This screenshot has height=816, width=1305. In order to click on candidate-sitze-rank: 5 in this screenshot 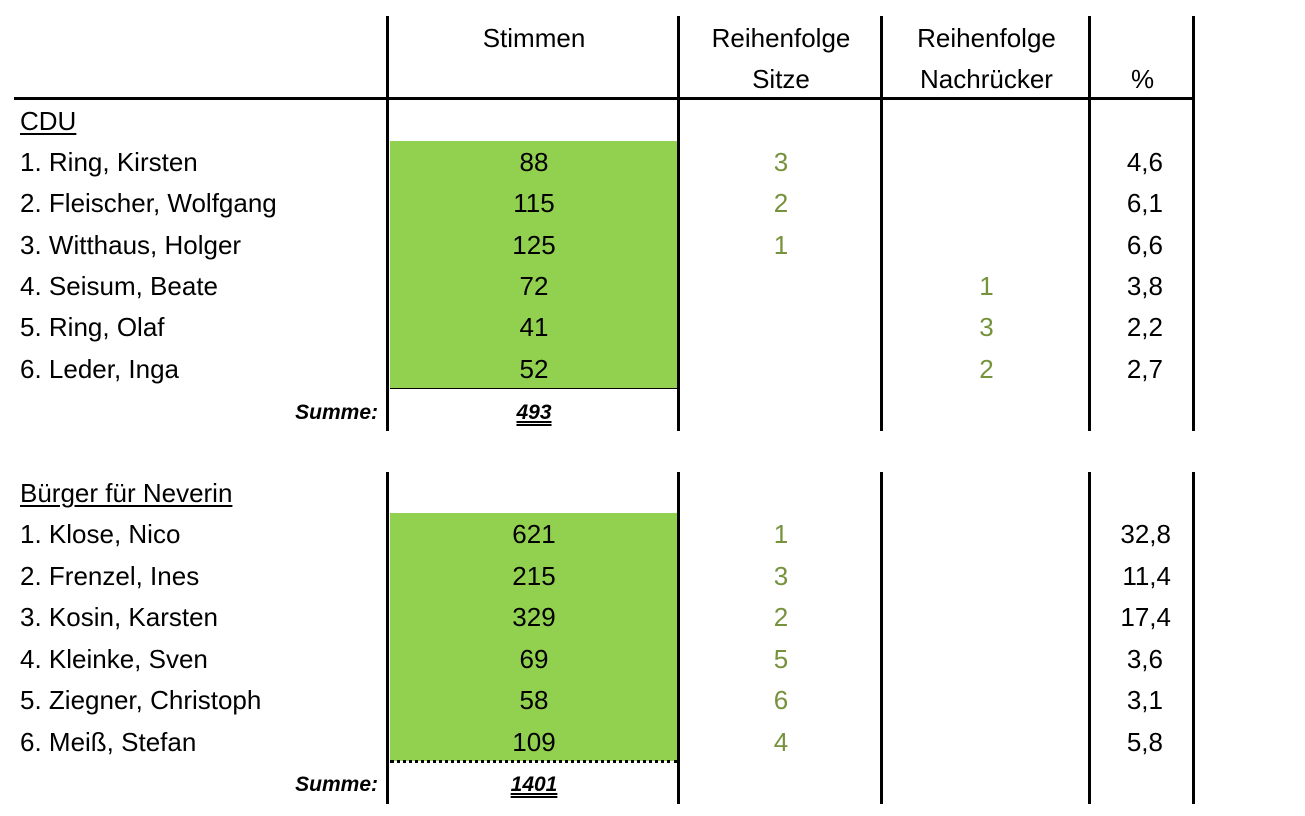, I will do `click(781, 659)`.